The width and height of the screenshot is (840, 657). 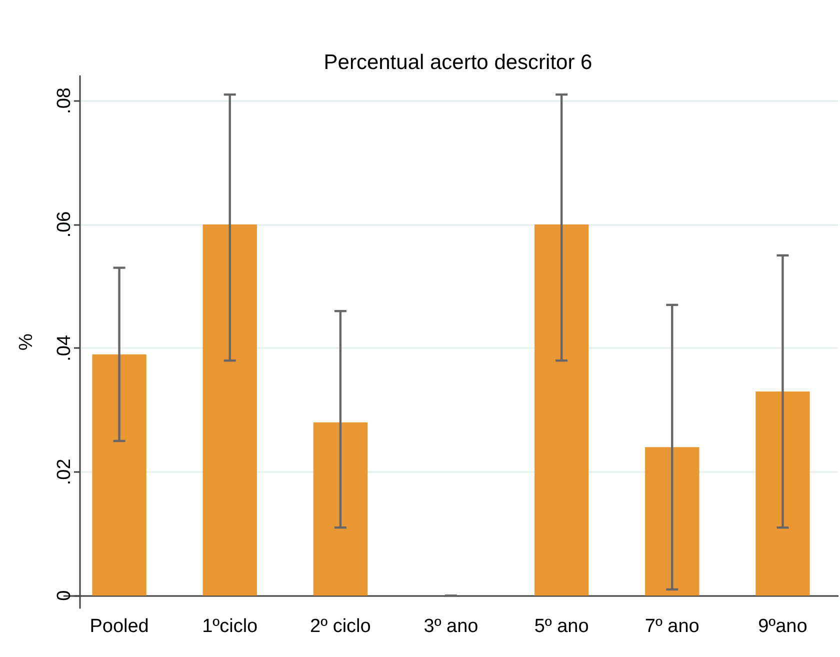 I want to click on y-tick-label: 0, so click(x=64, y=595).